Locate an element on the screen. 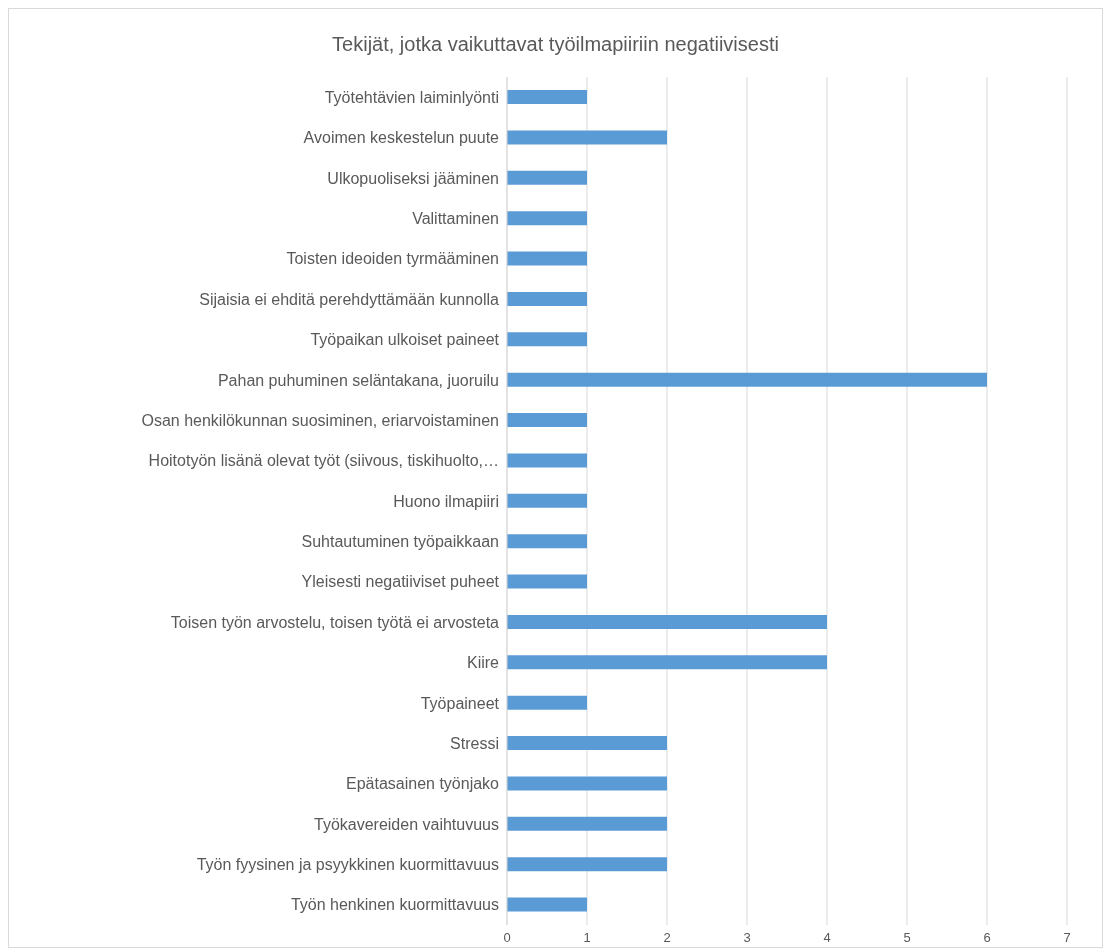  y-tick-label: Työn henkinen kuormittavuus is located at coordinates (394, 905).